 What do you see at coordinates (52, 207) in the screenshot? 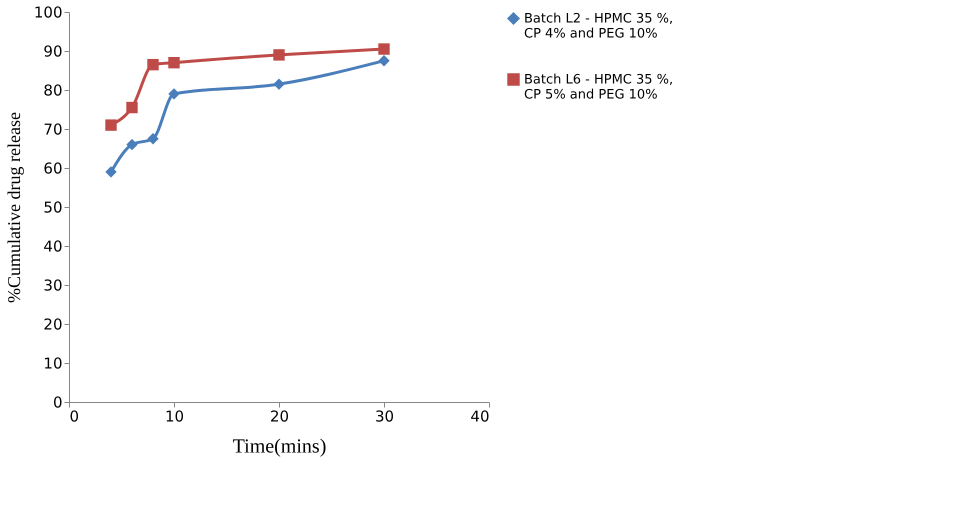
I see `y-tick-label: 50` at bounding box center [52, 207].